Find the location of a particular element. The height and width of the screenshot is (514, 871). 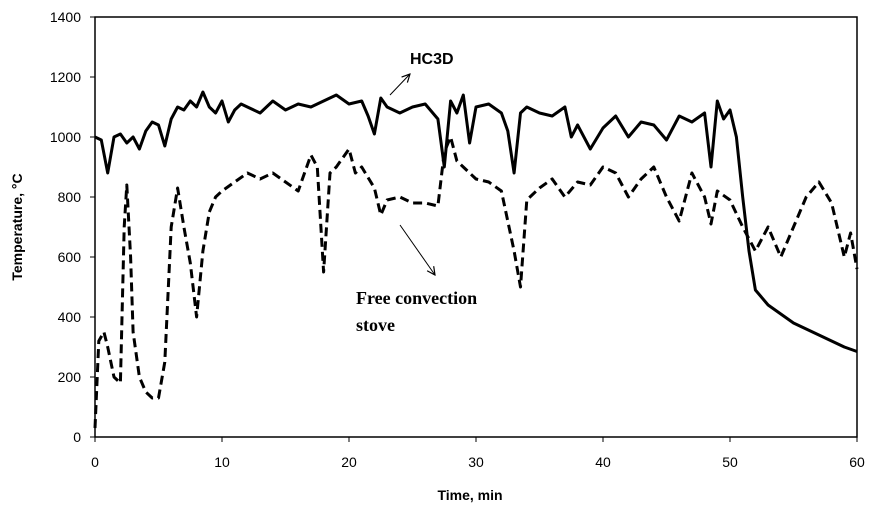

y-tick-label: 400 is located at coordinates (70, 317).